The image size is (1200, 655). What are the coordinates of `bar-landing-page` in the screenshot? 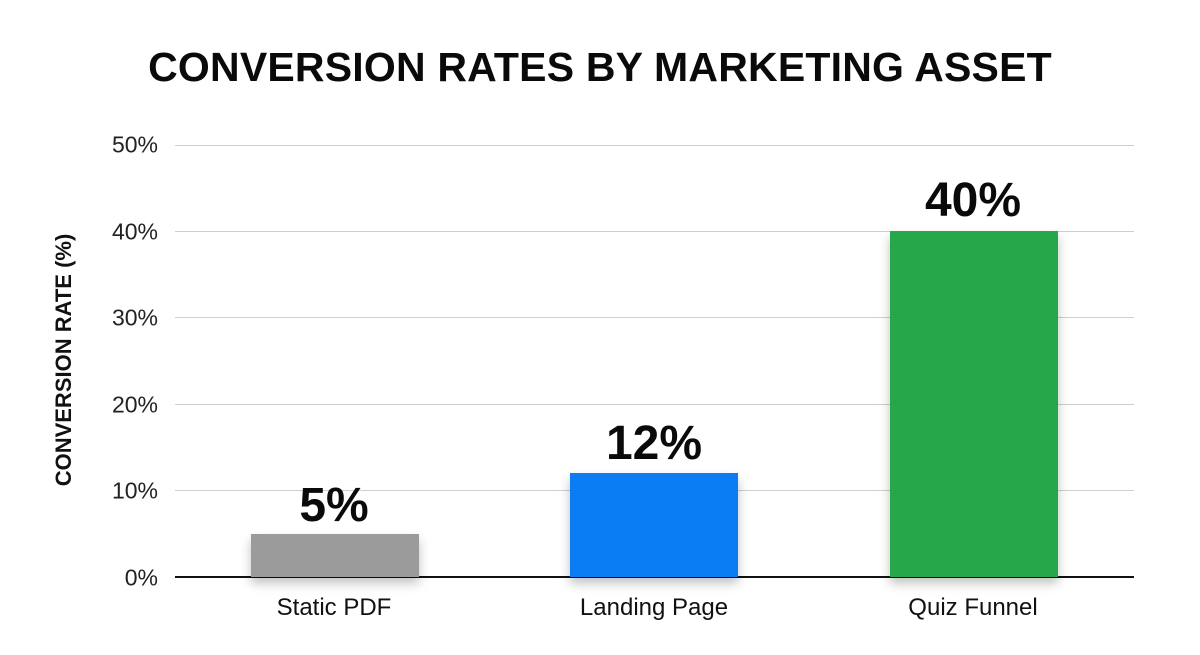 It's located at (654, 525).